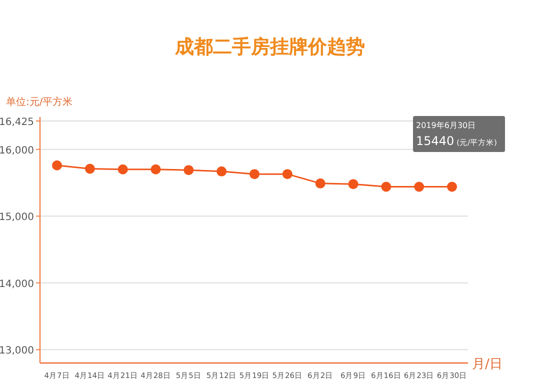 Image resolution: width=540 pixels, height=381 pixels. I want to click on y-tick-label: 16,000, so click(17, 150).